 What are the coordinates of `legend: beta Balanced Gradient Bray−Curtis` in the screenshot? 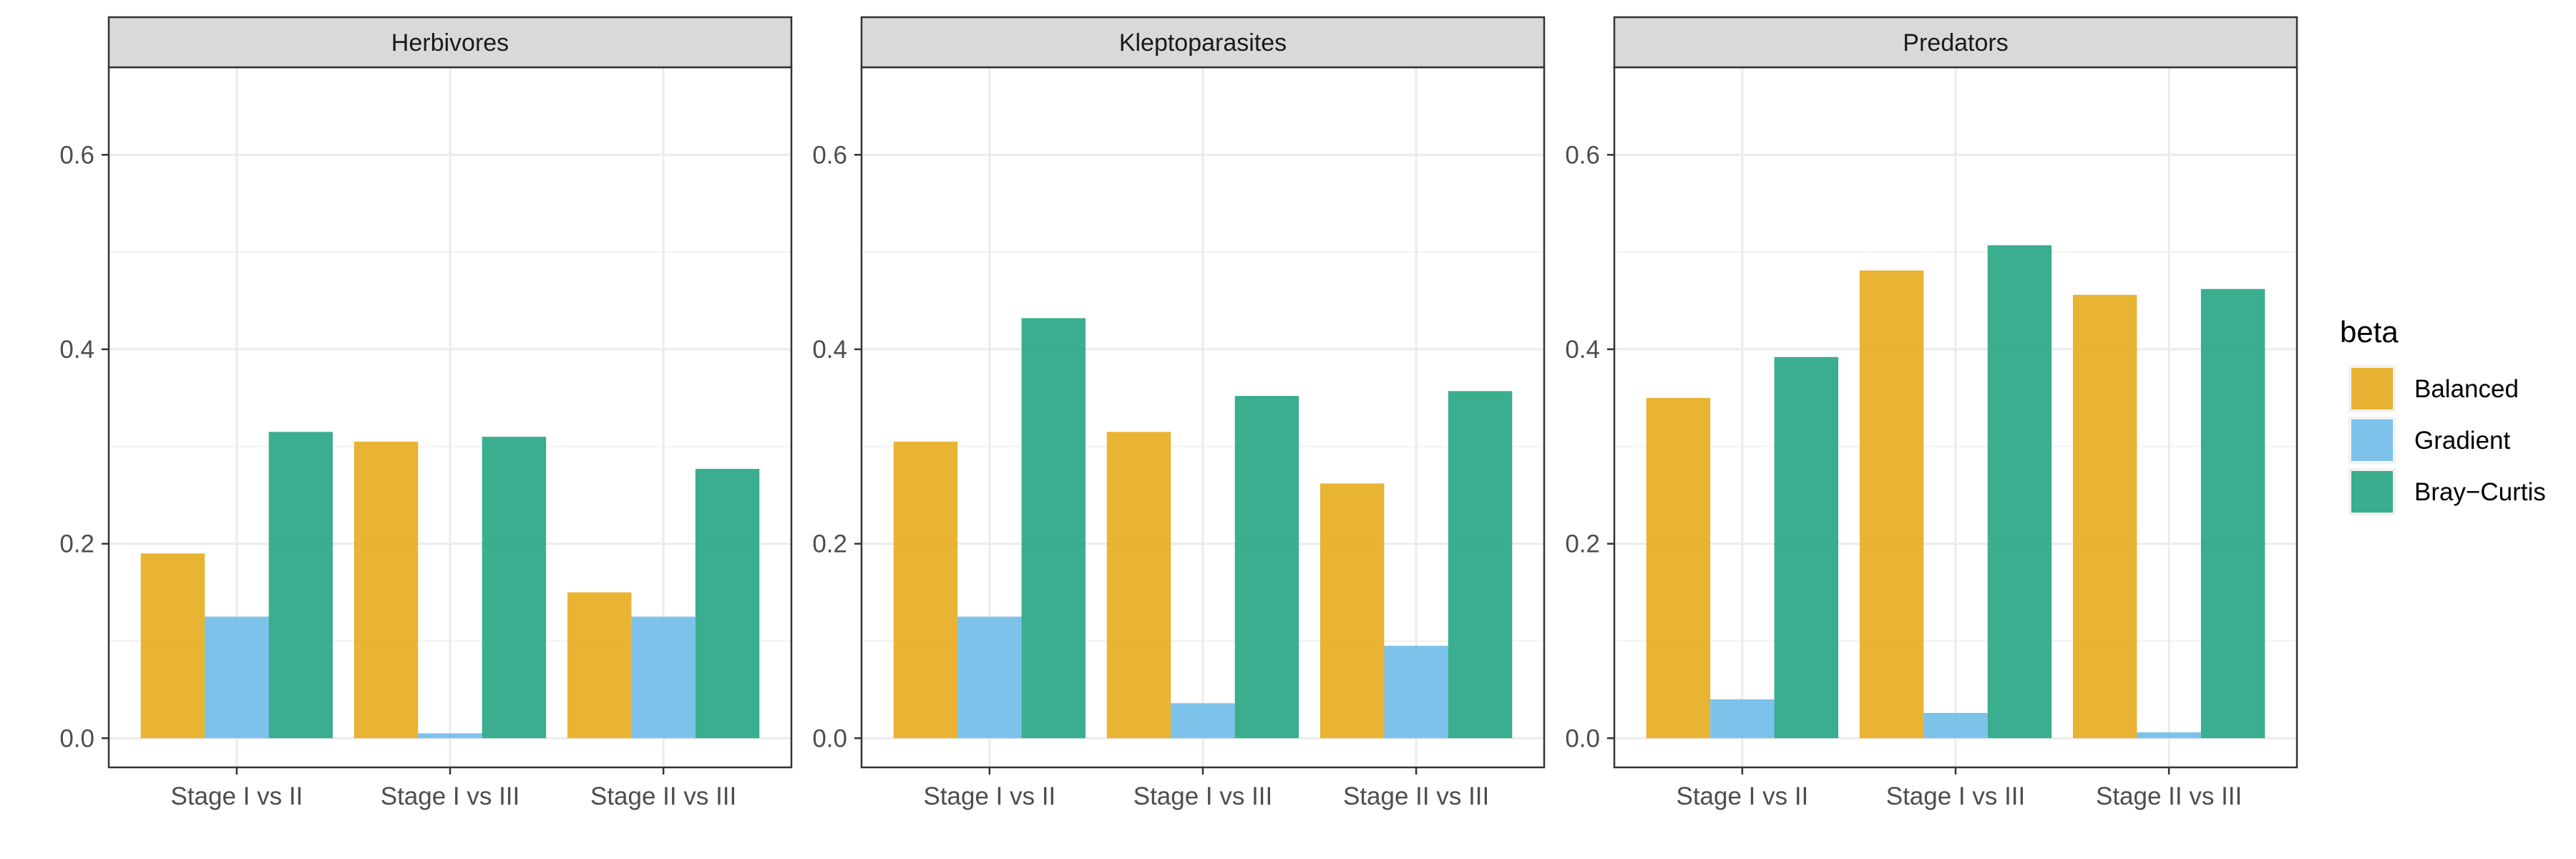 It's located at (2443, 415).